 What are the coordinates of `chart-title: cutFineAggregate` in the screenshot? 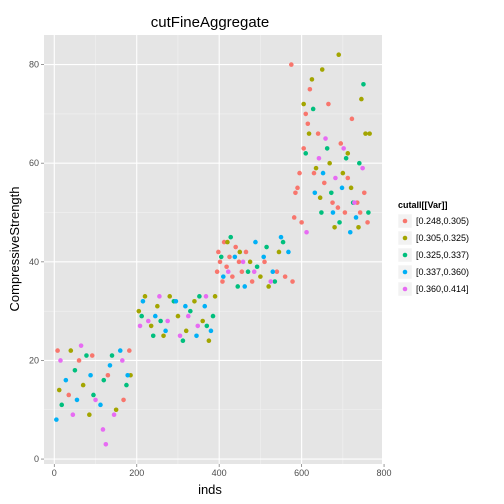 It's located at (210, 22).